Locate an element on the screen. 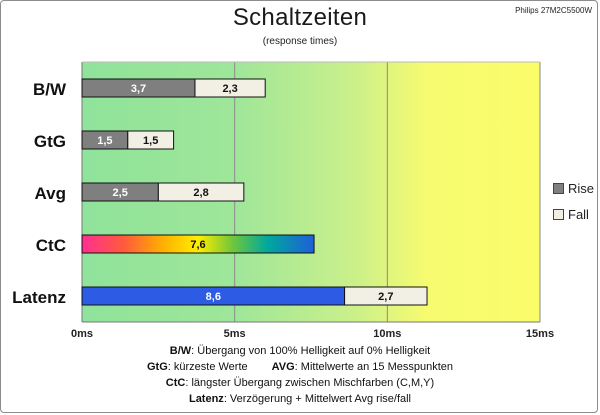  legend-label-rise: Rise is located at coordinates (581, 188).